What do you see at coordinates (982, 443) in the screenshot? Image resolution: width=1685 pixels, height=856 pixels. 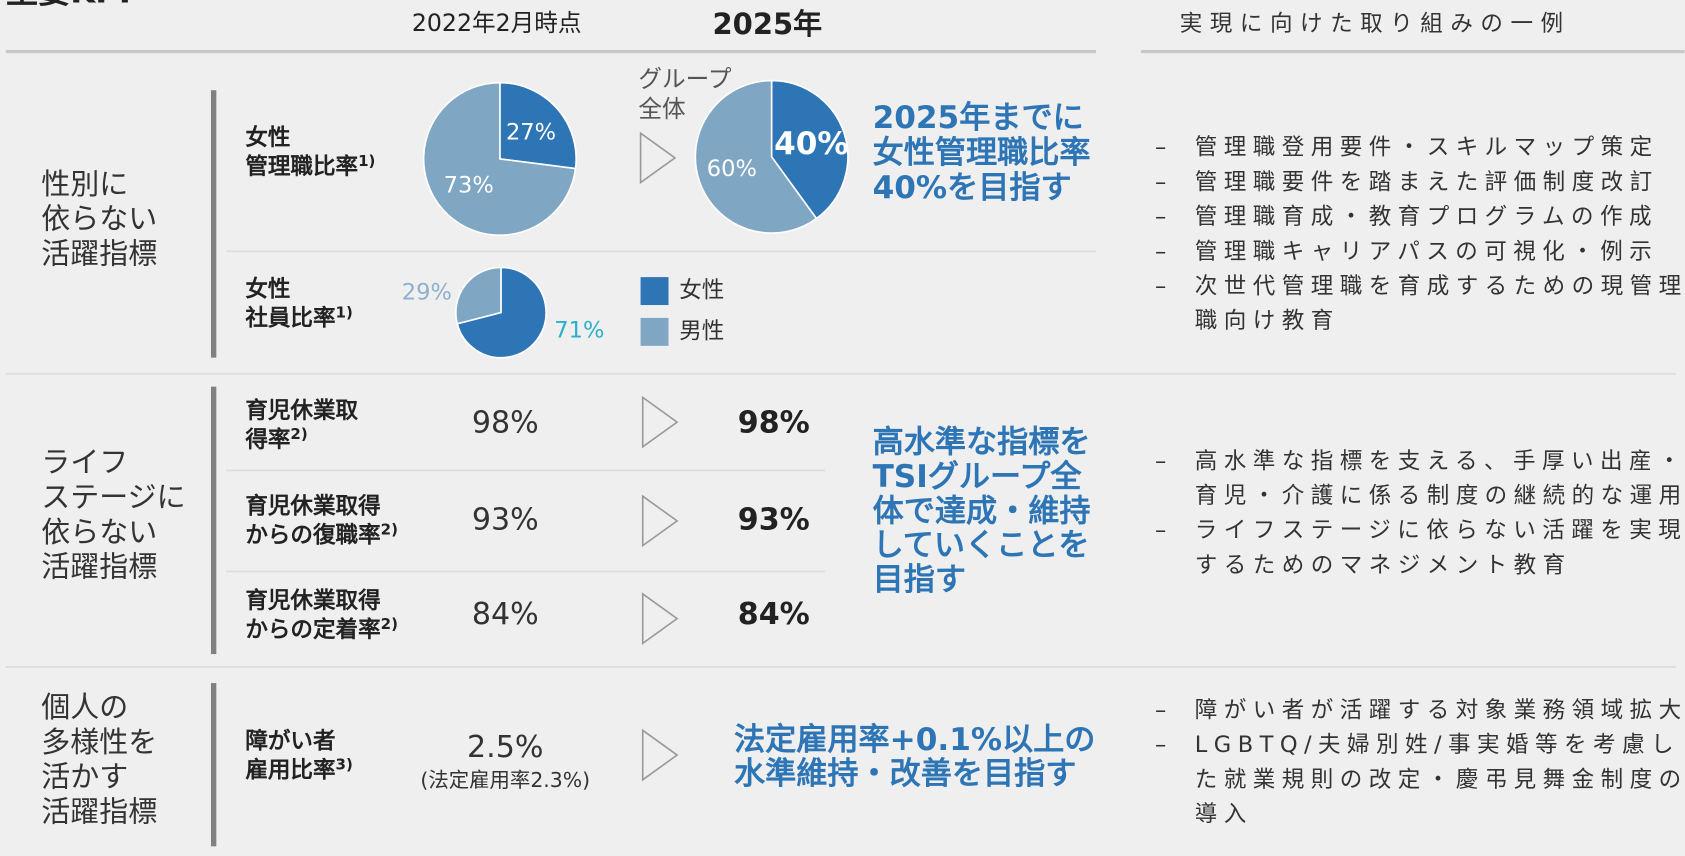 I see `goal-text: 高水準な指標を` at bounding box center [982, 443].